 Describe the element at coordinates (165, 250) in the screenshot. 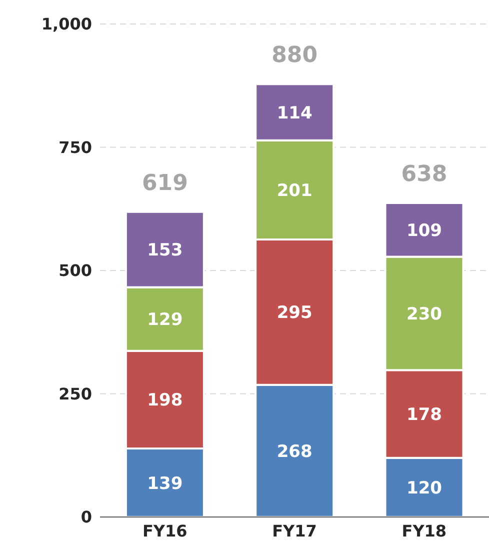

I see `data-label: 153` at that location.